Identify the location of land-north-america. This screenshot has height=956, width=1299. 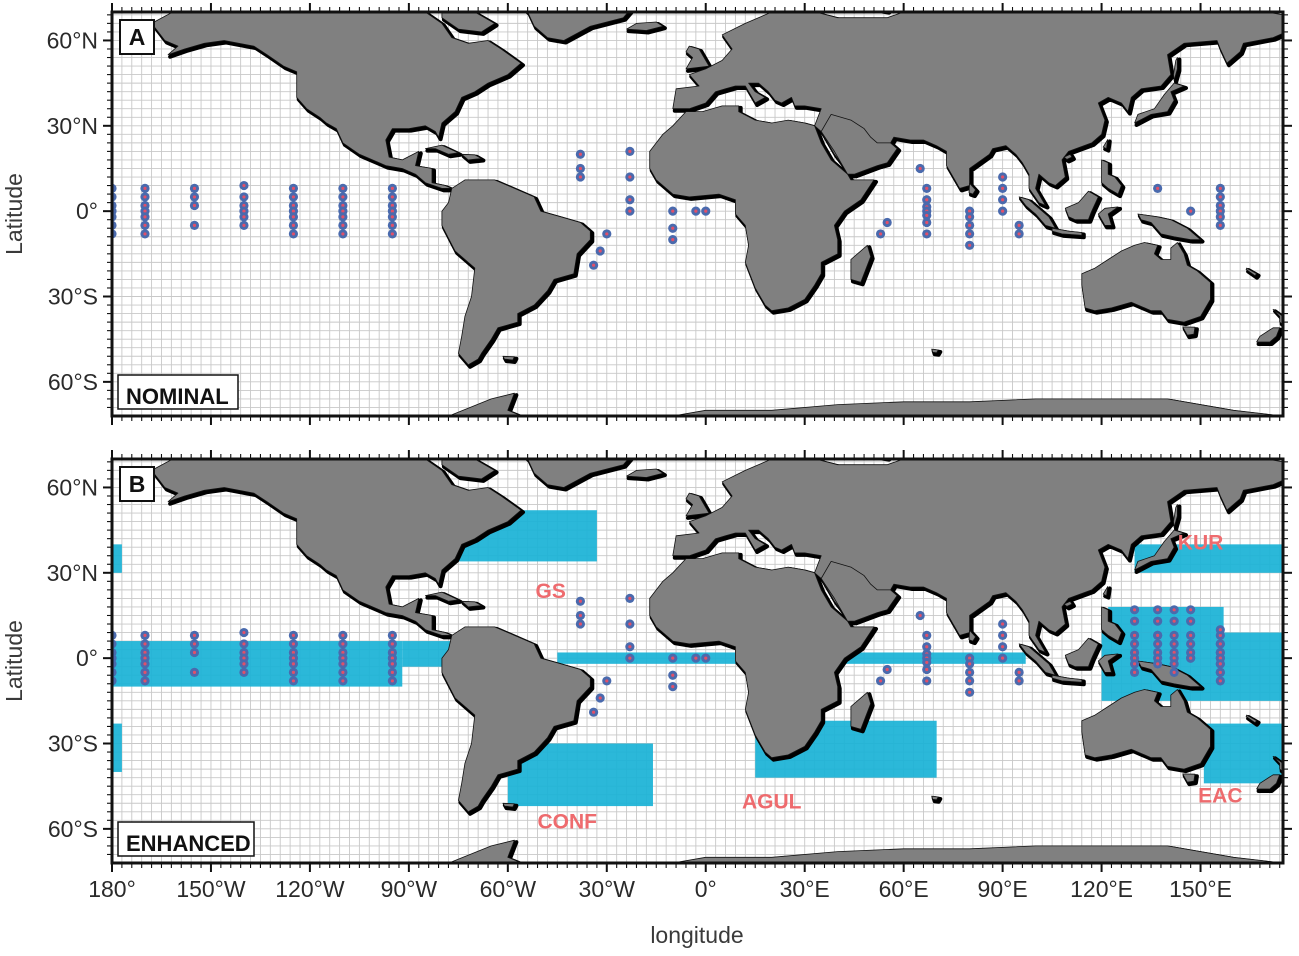
(336, 100).